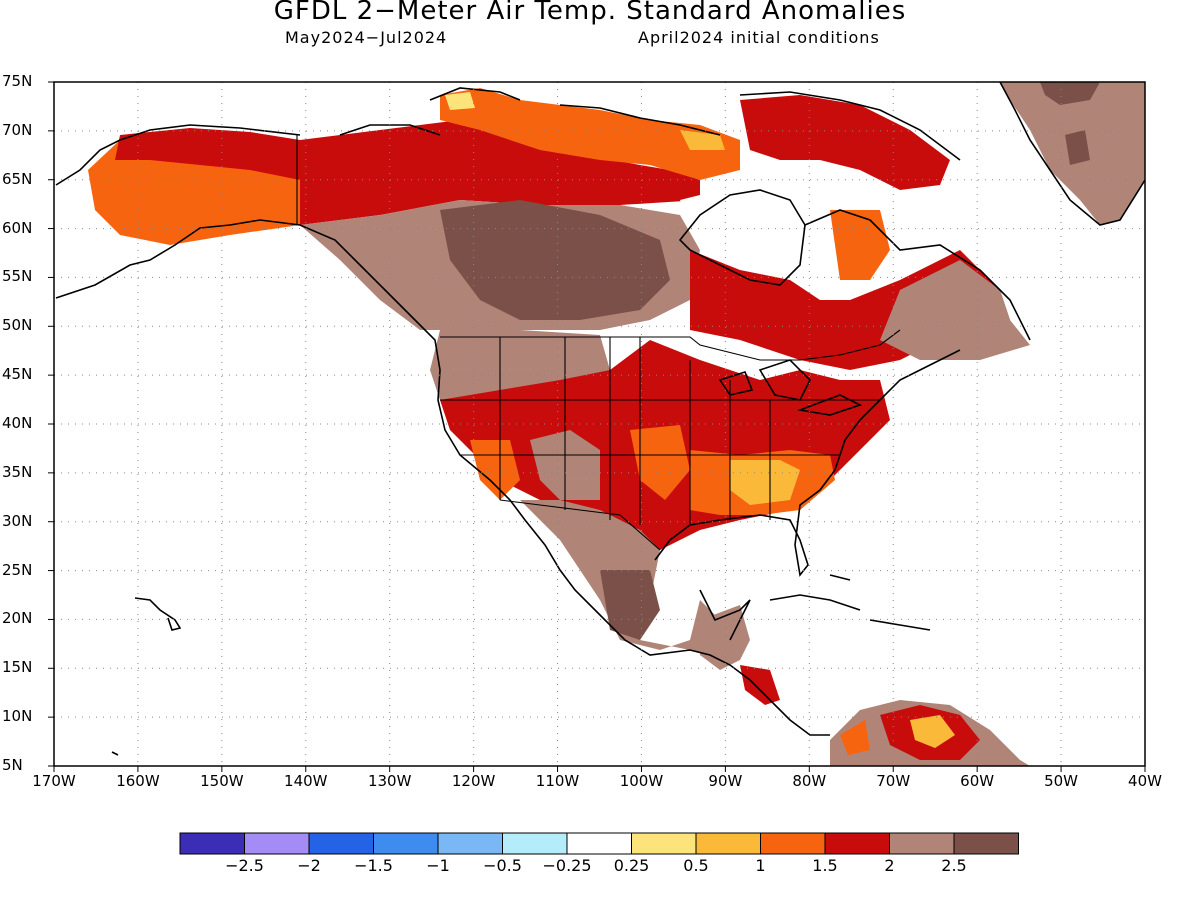 The width and height of the screenshot is (1200, 900). What do you see at coordinates (725, 781) in the screenshot?
I see `lon-tick-label: 90W` at bounding box center [725, 781].